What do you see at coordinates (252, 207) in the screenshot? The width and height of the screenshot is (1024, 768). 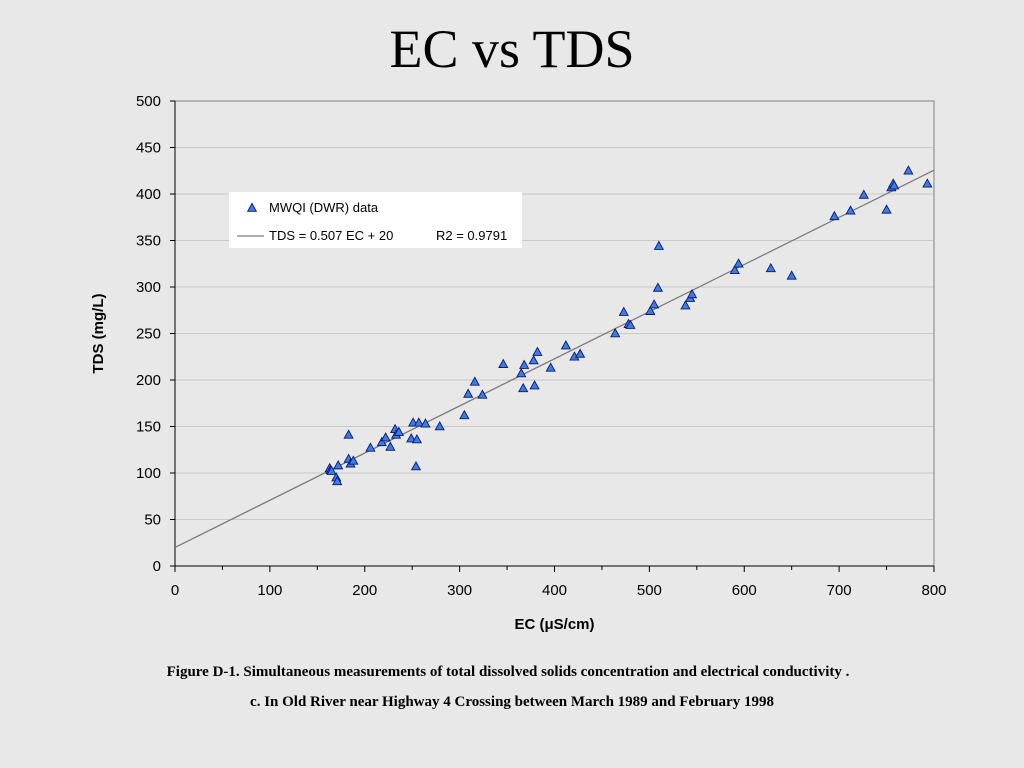 I see `legend-marker-icon` at bounding box center [252, 207].